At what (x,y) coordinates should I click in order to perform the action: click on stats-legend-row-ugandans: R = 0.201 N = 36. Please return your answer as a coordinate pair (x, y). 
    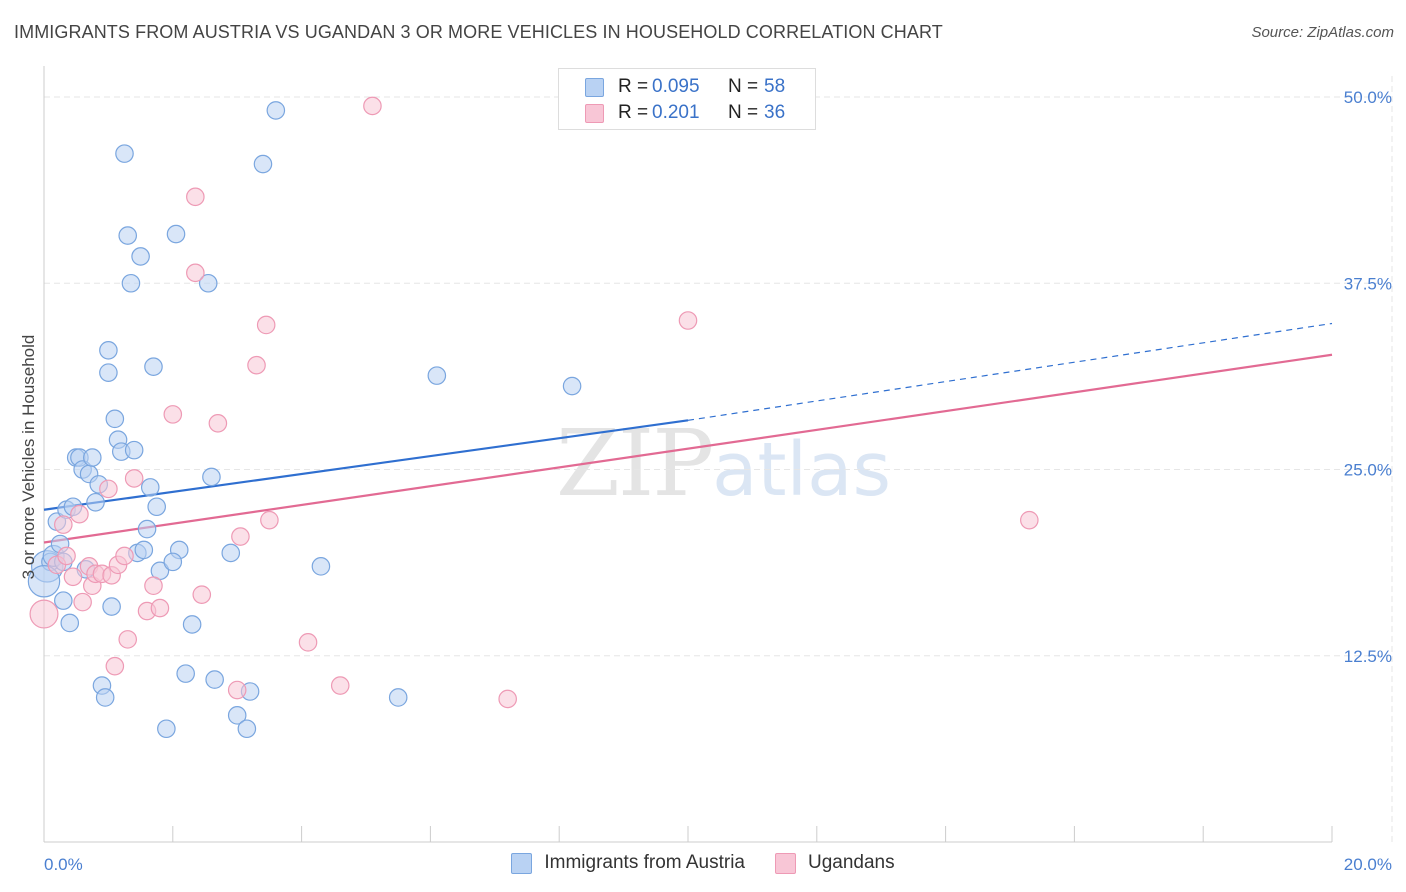
    Looking at the image, I should click on (685, 113).